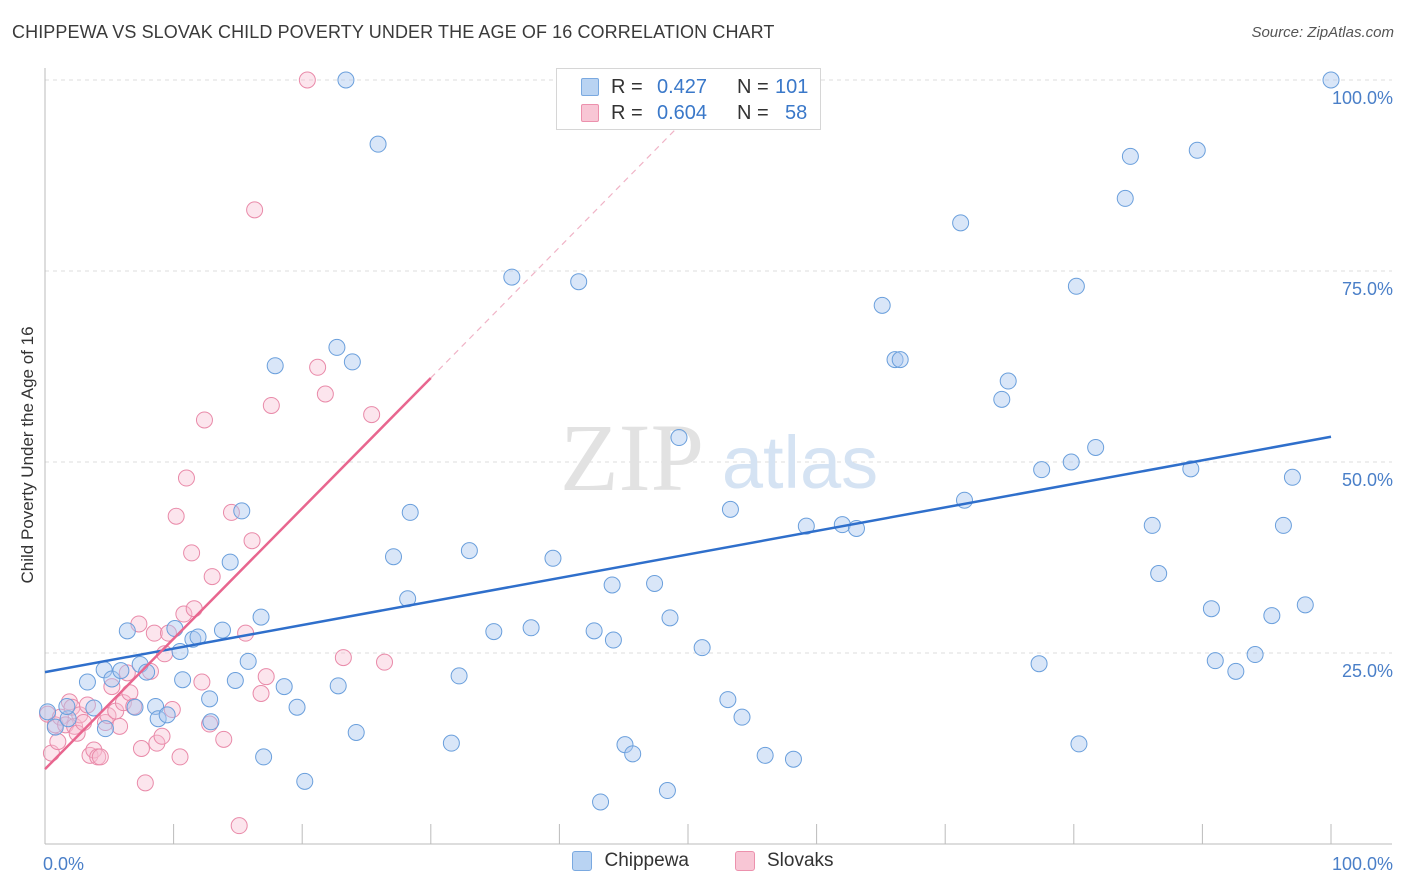 The width and height of the screenshot is (1406, 892). I want to click on legend-item-slovaks: Slovaks, so click(784, 861).